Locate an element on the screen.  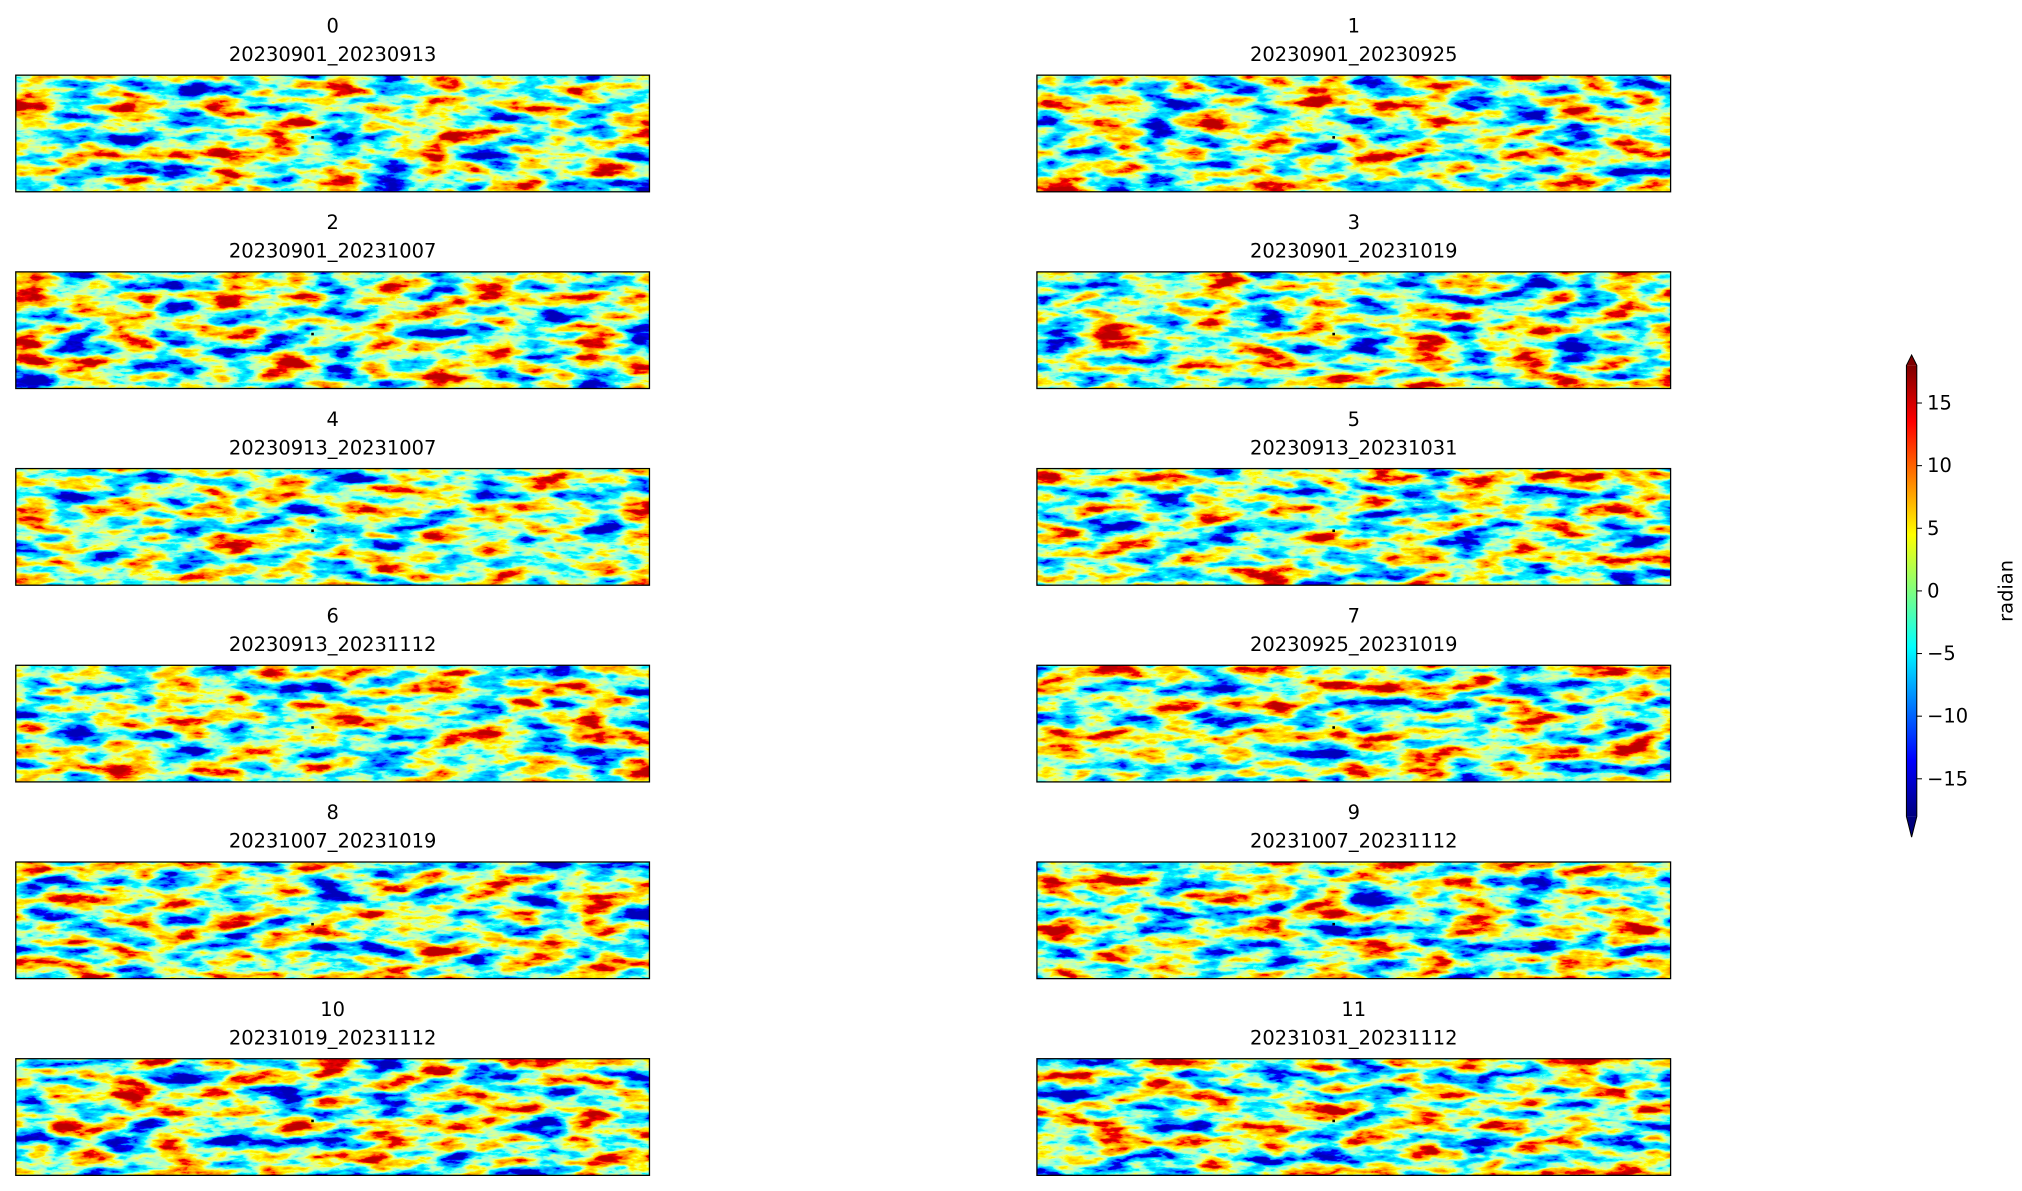
panel-title: 20230901_20230925 is located at coordinates (1353, 54).